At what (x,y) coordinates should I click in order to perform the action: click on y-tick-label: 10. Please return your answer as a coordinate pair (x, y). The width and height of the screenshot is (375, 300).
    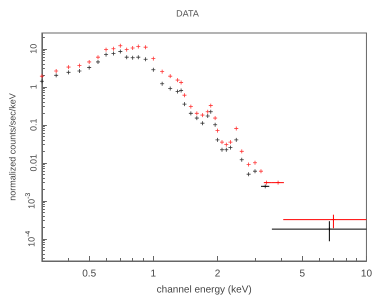
    Looking at the image, I should click on (33, 49).